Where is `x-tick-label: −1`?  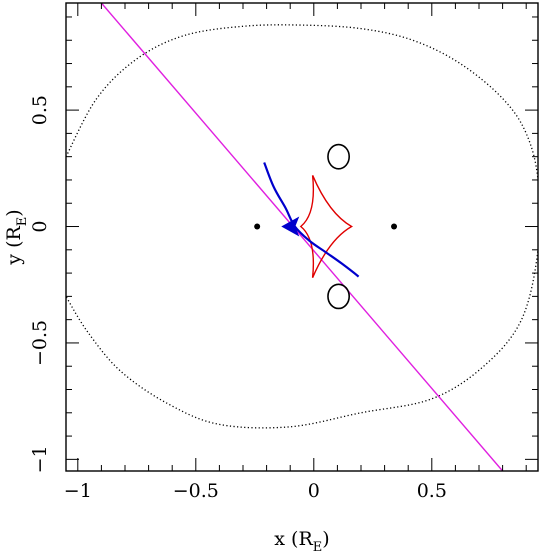
x-tick-label: −1 is located at coordinates (78, 491).